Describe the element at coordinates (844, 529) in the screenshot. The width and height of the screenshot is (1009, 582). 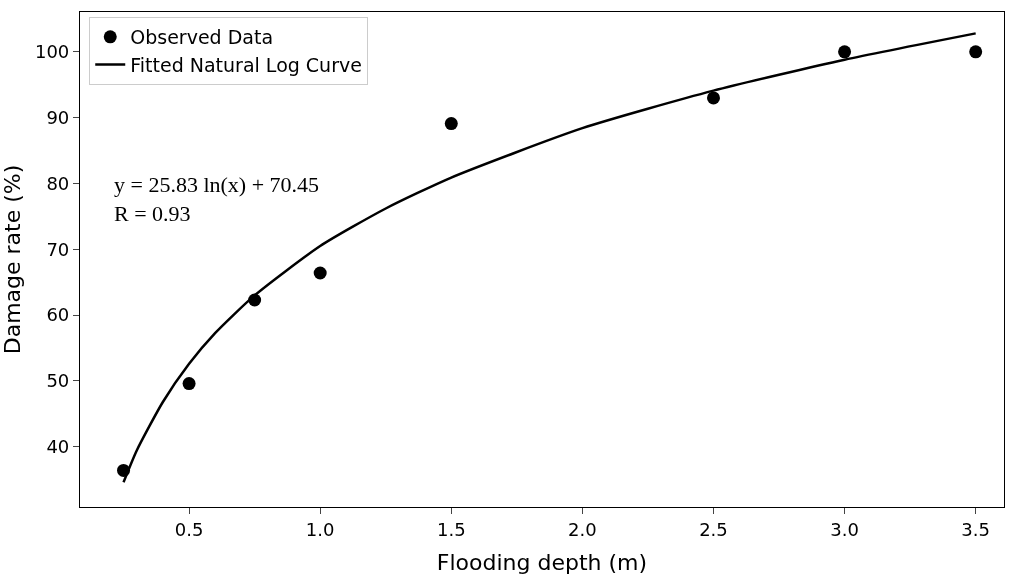
I see `x-tick-label: 3.0` at that location.